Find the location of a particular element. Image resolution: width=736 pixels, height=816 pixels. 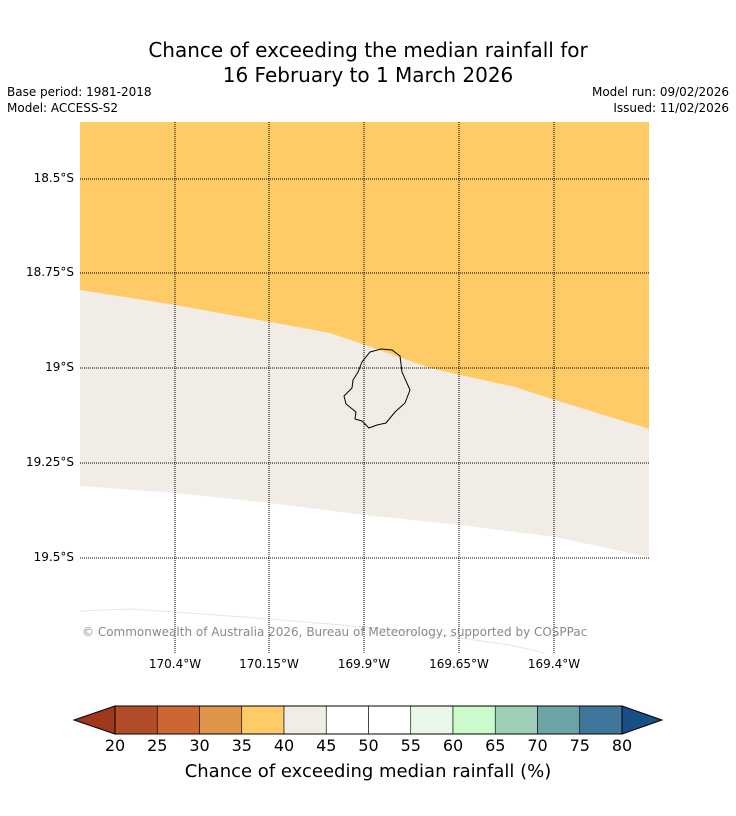

colorbar-tick-30: 30 is located at coordinates (199, 745).